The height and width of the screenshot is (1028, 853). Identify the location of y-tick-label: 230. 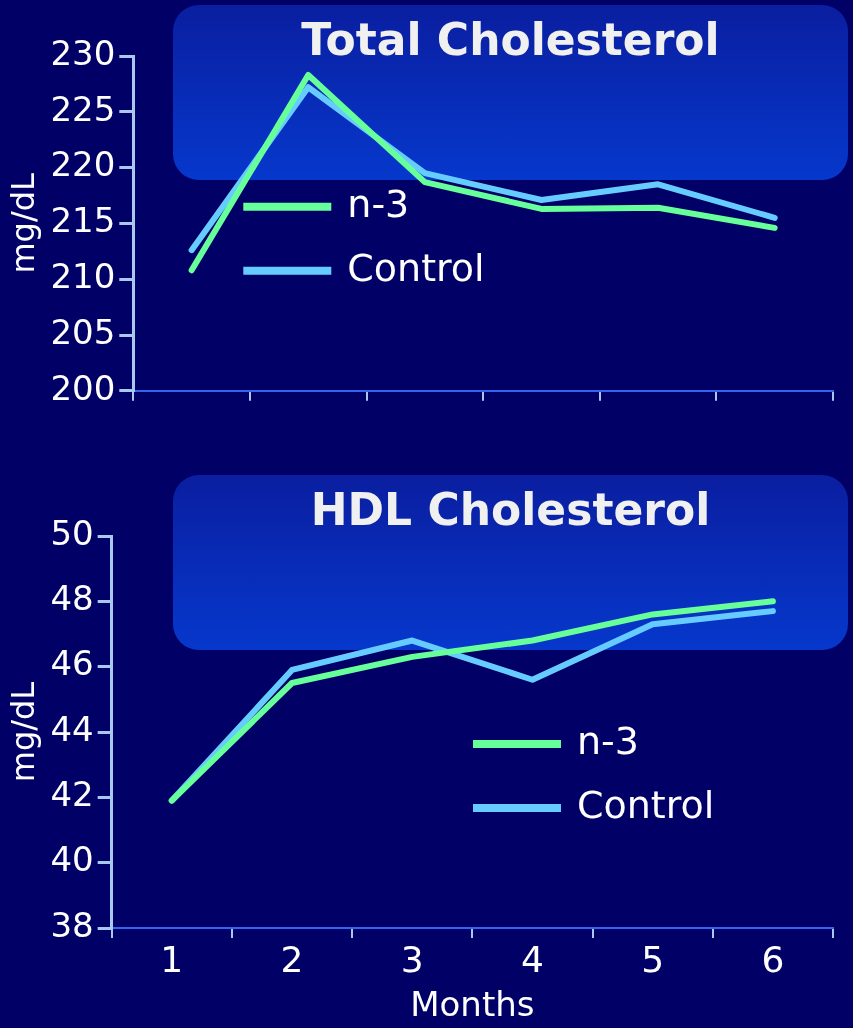
(83, 52).